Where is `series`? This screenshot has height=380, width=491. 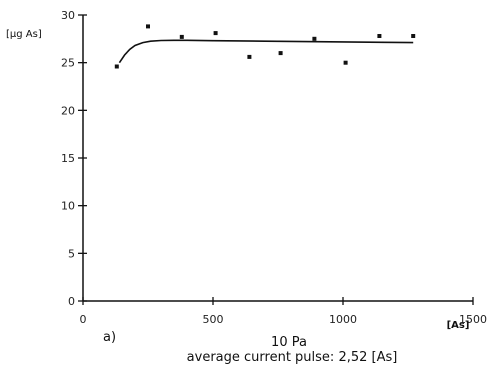
series is located at coordinates (265, 46).